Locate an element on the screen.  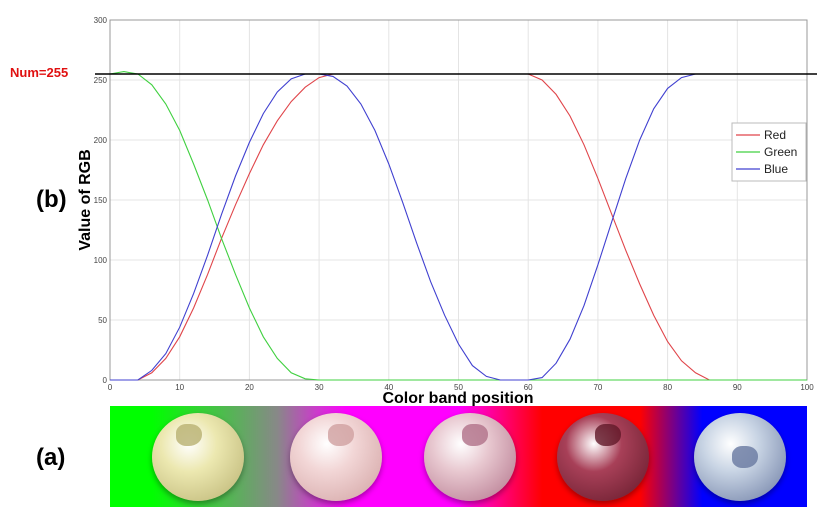
y-tick-label: 300 is located at coordinates (101, 20).